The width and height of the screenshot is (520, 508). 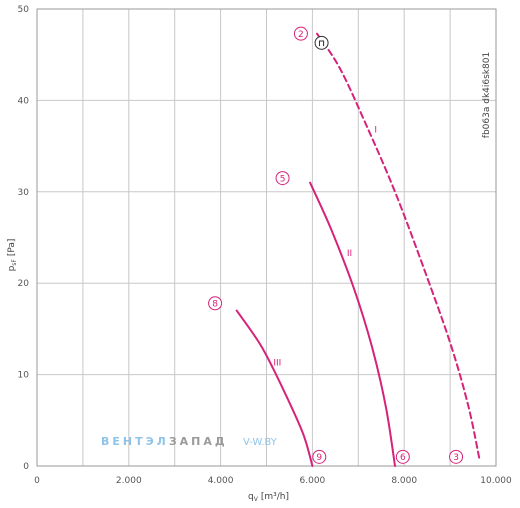 What do you see at coordinates (24, 238) in the screenshot?
I see `y-tick-labels: 0 10 20 30 40 50` at bounding box center [24, 238].